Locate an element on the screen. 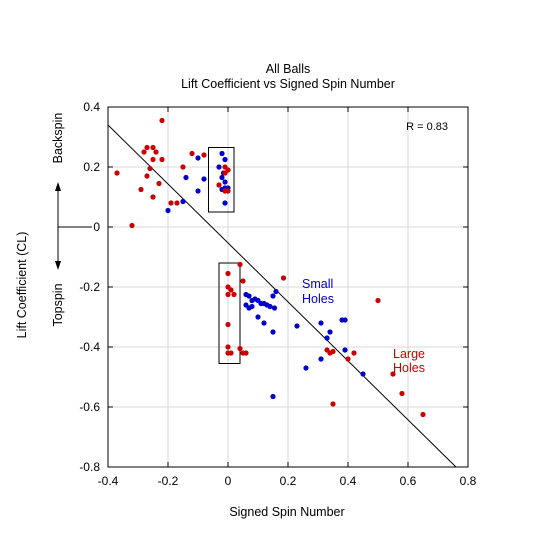 The width and height of the screenshot is (540, 540). x-tick-label: 0.6 is located at coordinates (408, 481).